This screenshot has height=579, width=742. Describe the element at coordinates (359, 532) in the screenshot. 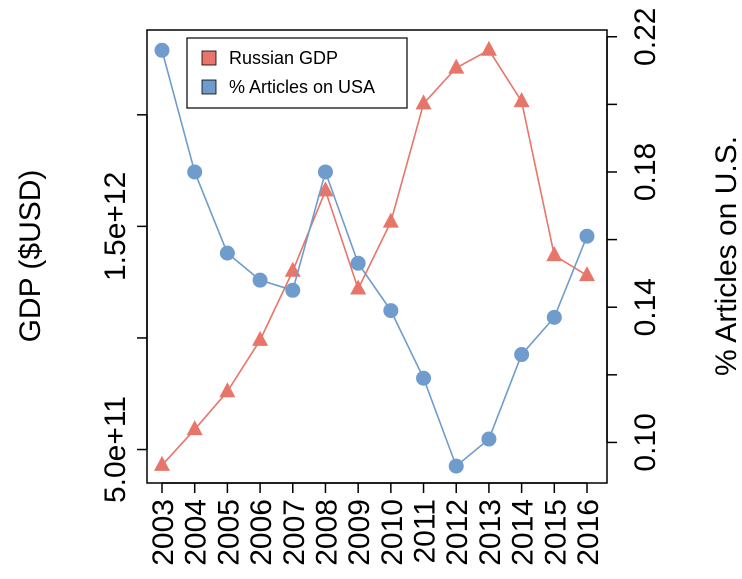

I see `x-tick-label: 2009` at that location.